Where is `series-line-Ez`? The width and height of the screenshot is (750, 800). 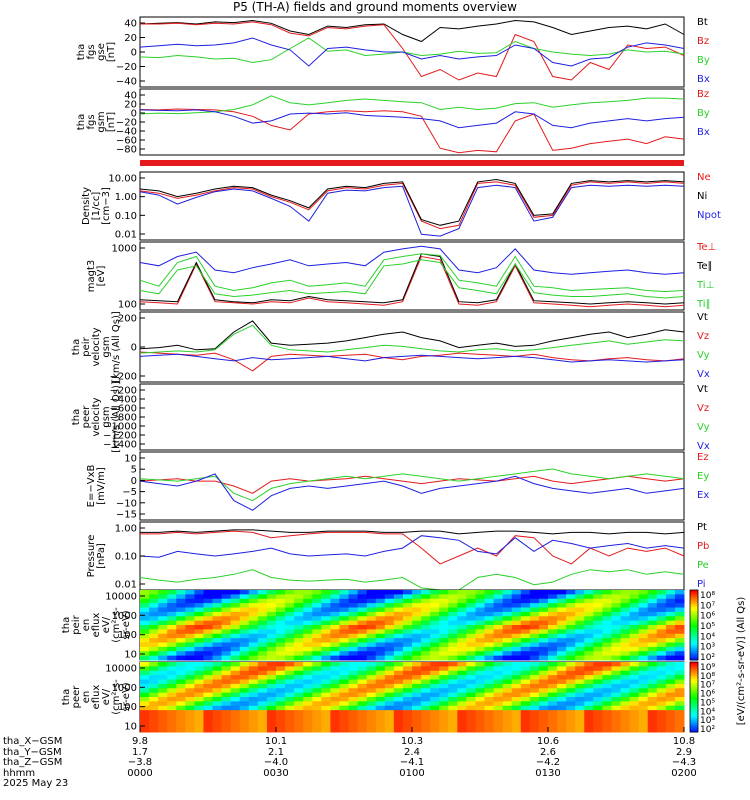 series-line-Ez is located at coordinates (412, 484).